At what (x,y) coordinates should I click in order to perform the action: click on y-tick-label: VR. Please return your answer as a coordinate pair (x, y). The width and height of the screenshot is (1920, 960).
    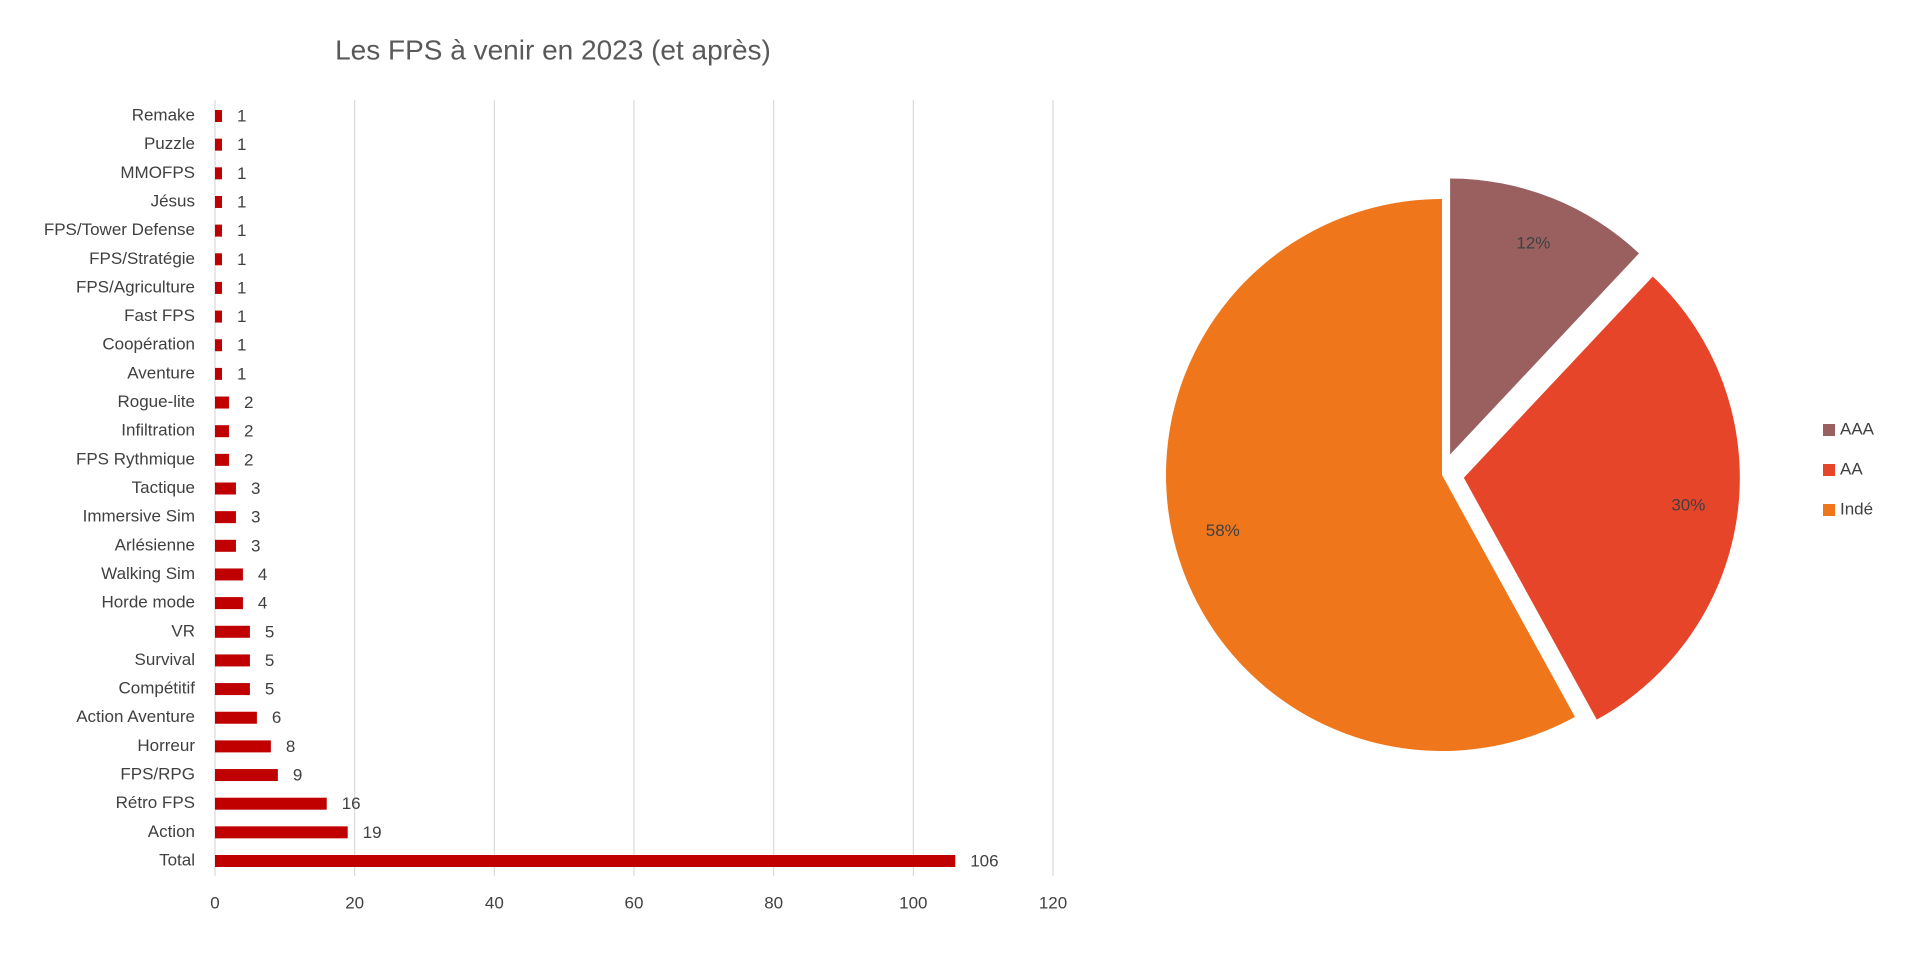
    Looking at the image, I should click on (183, 630).